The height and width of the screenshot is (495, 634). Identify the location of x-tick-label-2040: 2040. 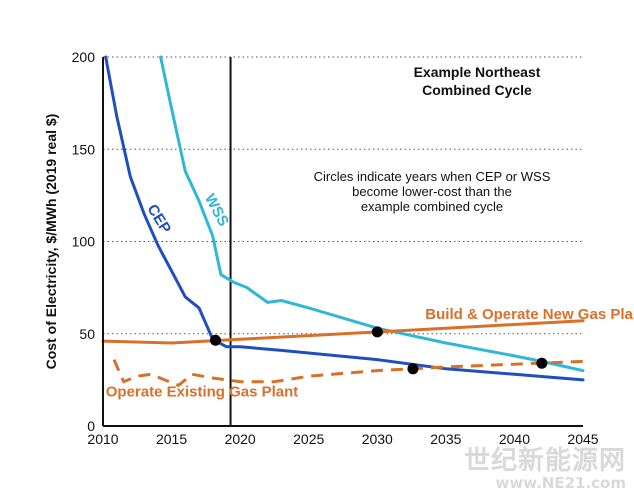
(514, 439).